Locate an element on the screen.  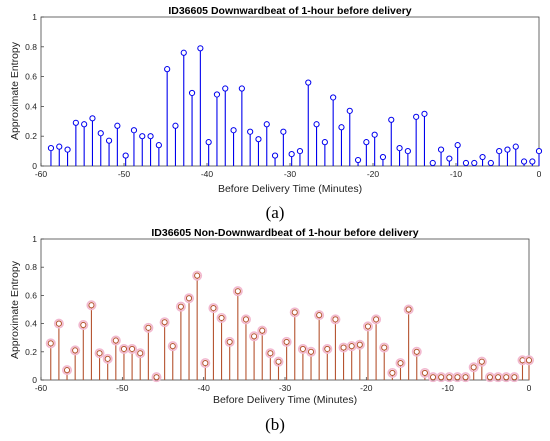
x-axis-label-a: Before Delivery Time (Minutes) is located at coordinates (290, 189).